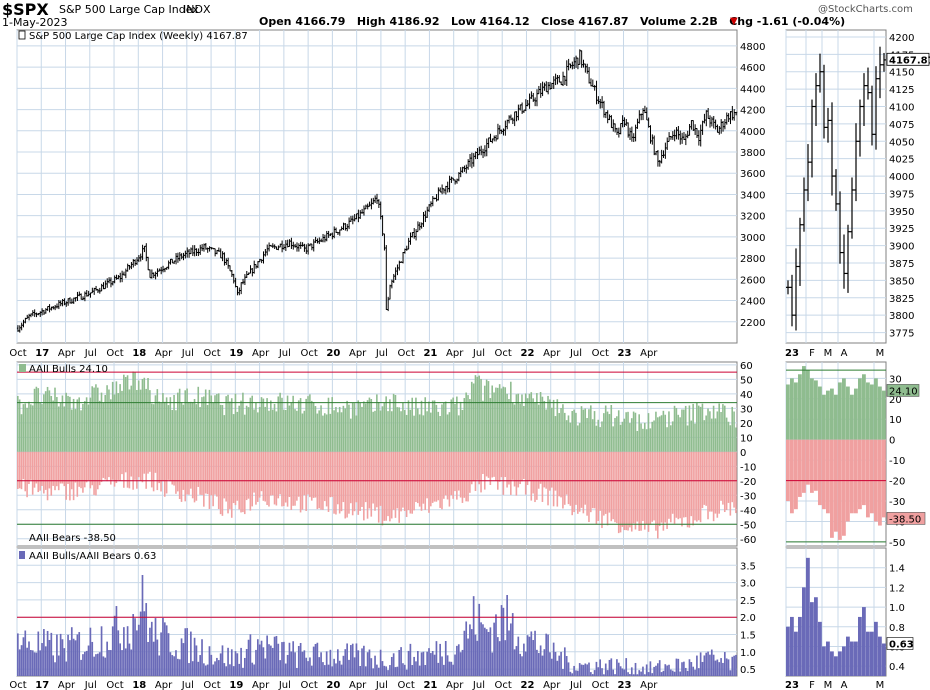 This screenshot has width=930, height=690. I want to click on x-tick-label-bottom: Apr, so click(649, 685).